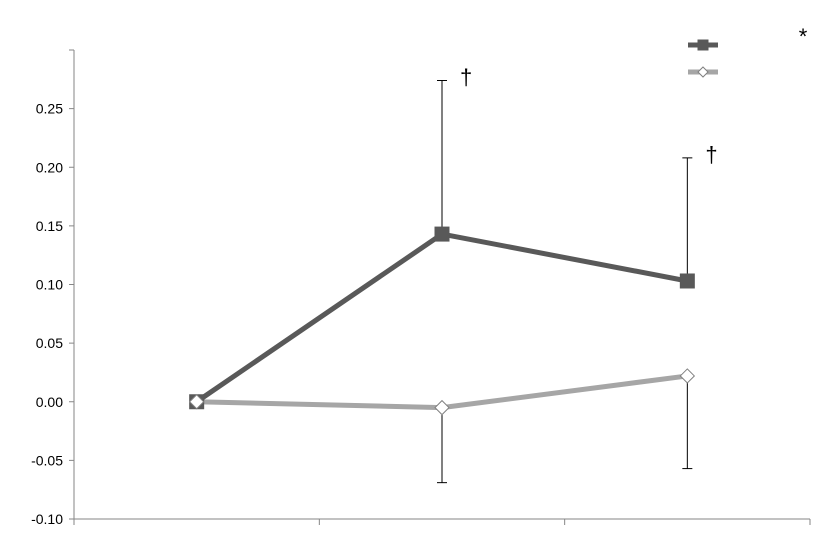 Image resolution: width=828 pixels, height=544 pixels. What do you see at coordinates (49, 343) in the screenshot?
I see `y-tick-label: 0.05` at bounding box center [49, 343].